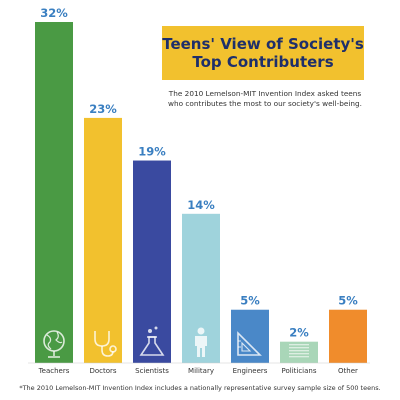 This screenshot has height=400, width=400. What do you see at coordinates (152, 261) in the screenshot?
I see `bar-scientists` at bounding box center [152, 261].